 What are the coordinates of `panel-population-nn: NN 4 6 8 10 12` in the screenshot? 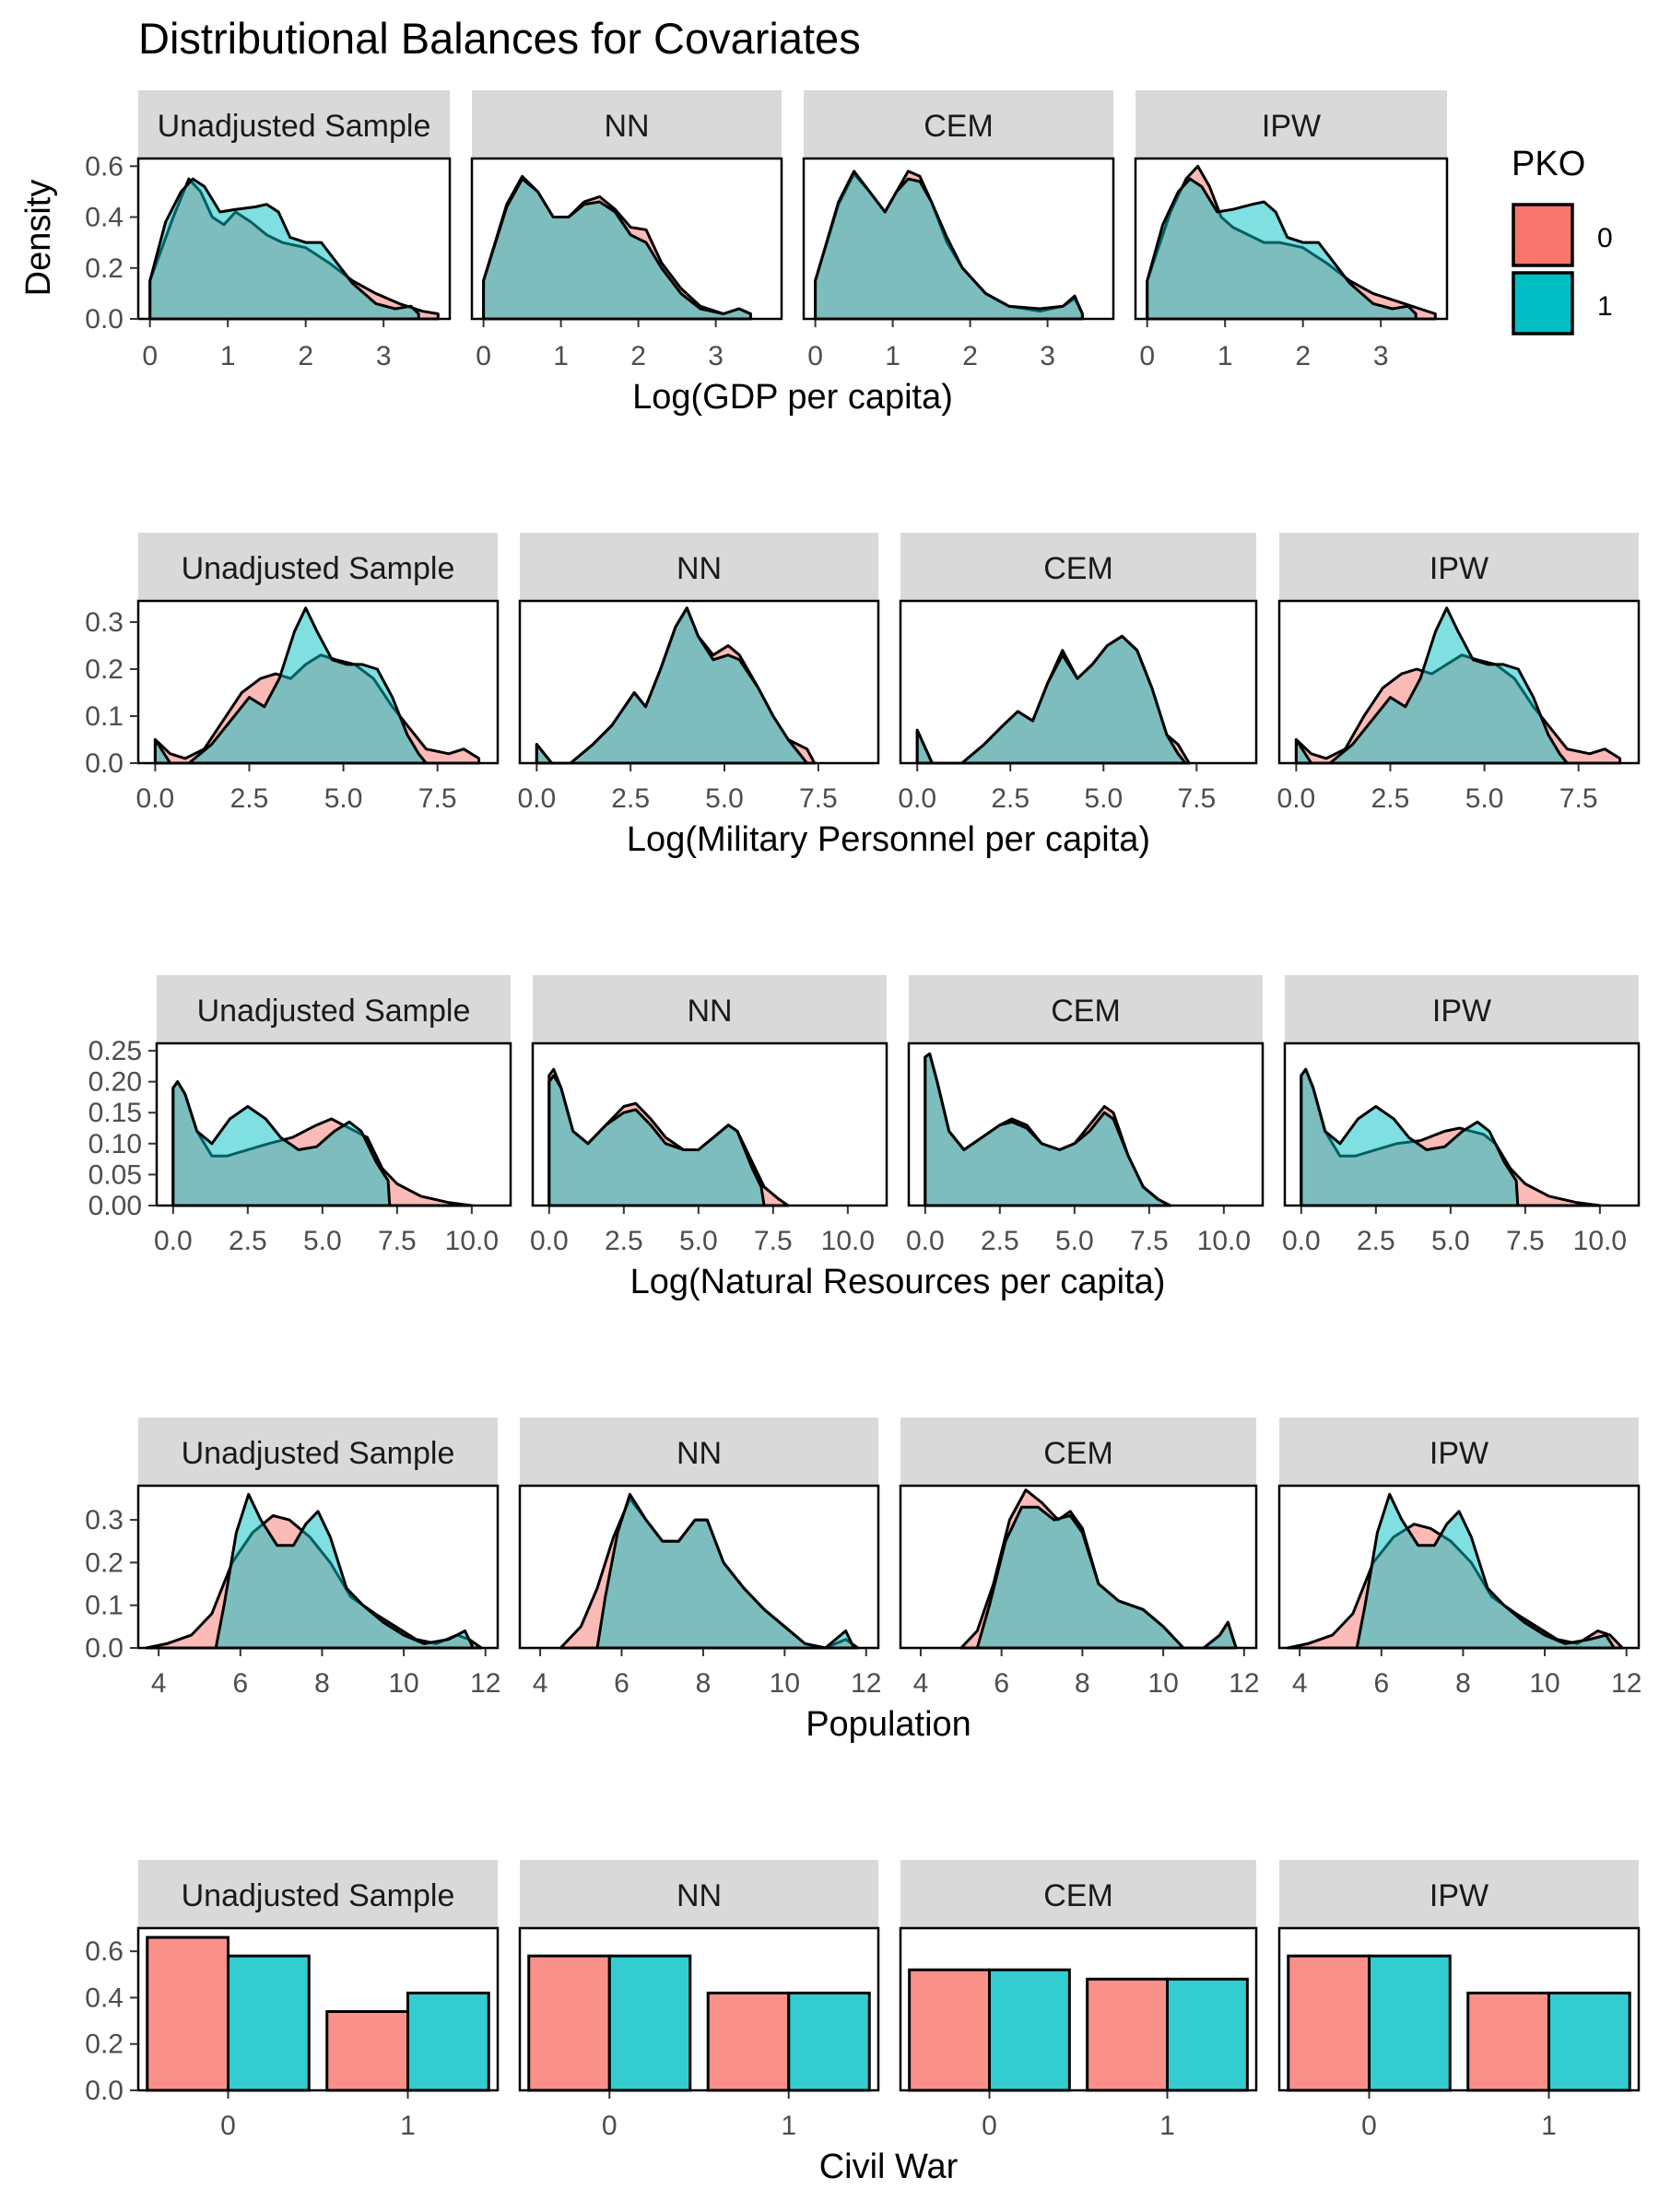 It's located at (699, 1558).